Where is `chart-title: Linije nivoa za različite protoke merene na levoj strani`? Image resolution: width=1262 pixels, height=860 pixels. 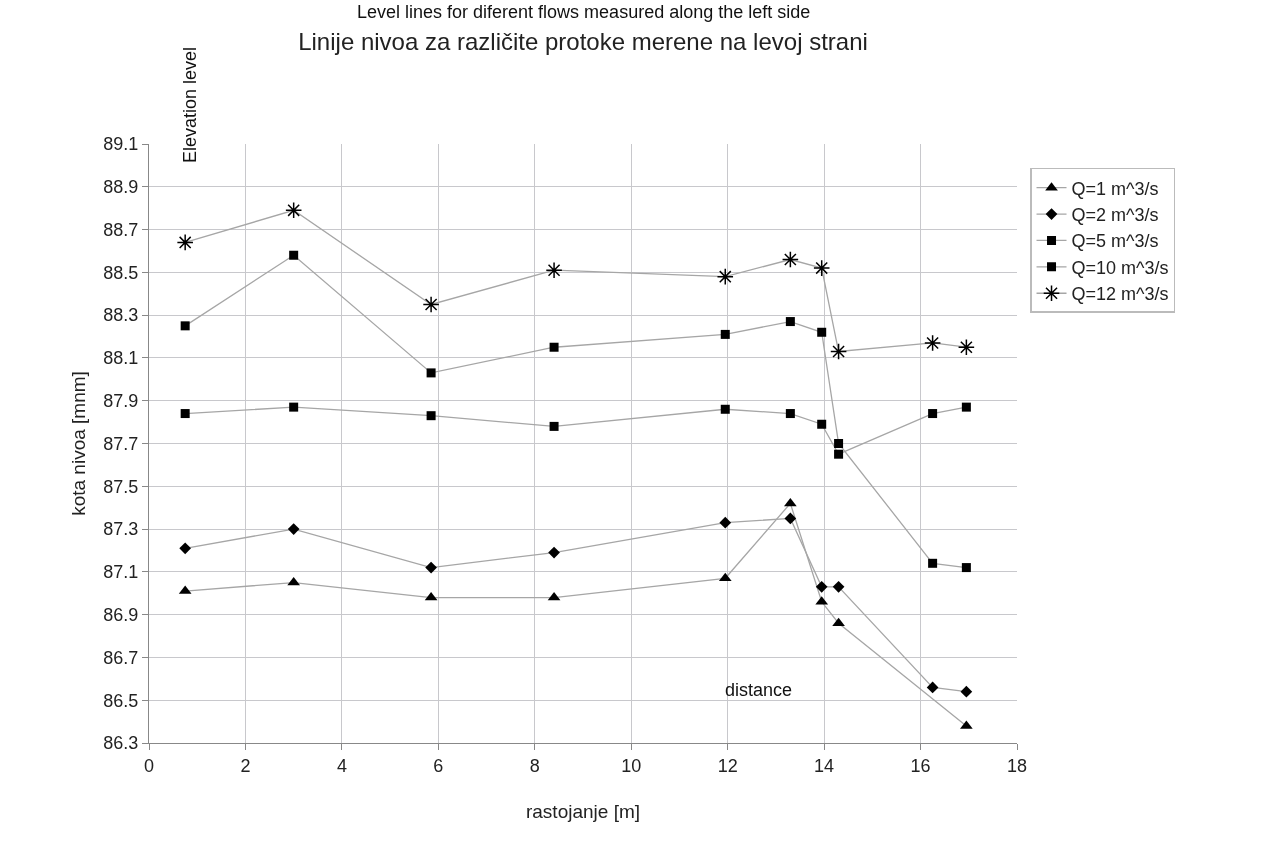
chart-title: Linije nivoa za različite protoke merene na levoj strani is located at coordinates (583, 42).